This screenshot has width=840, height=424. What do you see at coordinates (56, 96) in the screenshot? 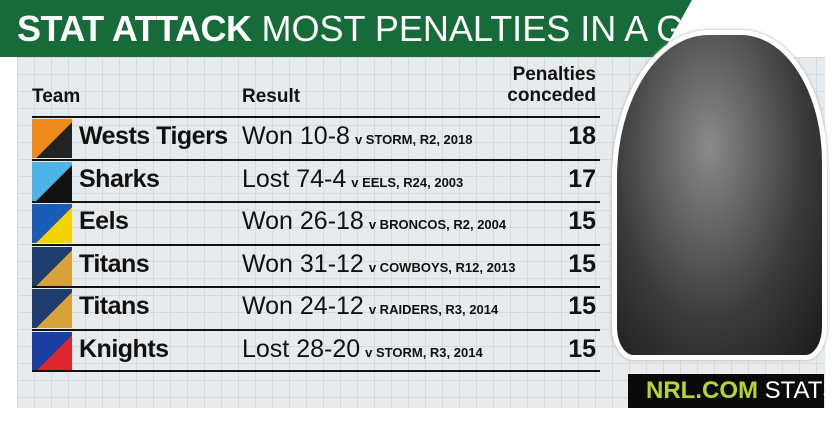
I see `col-team: Team` at bounding box center [56, 96].